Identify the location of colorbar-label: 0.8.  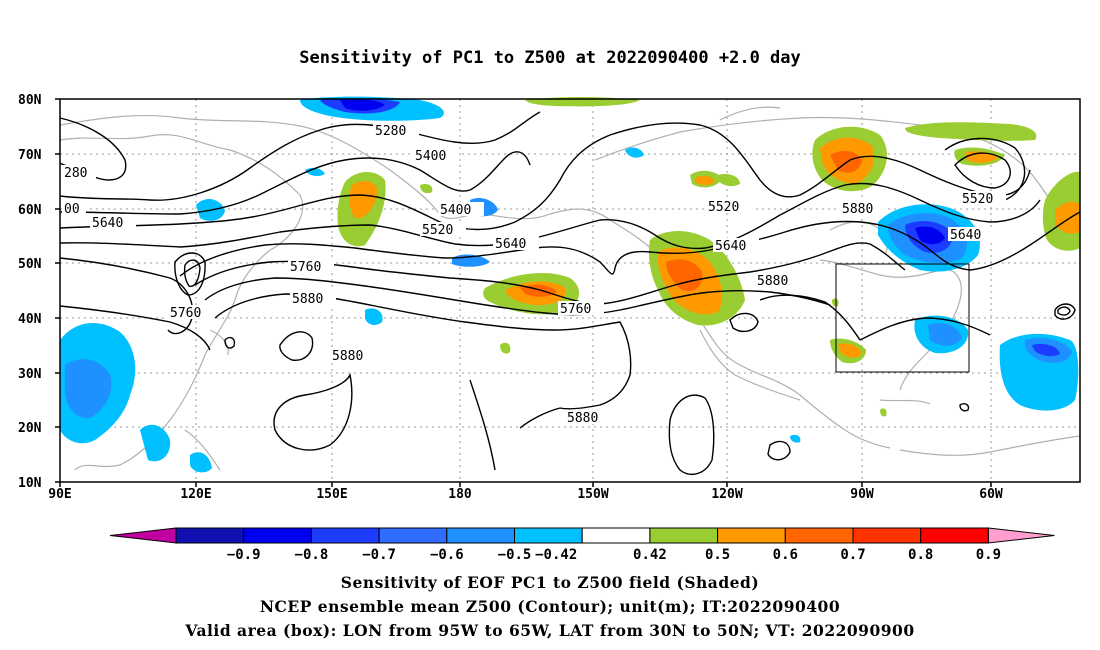
(920, 555).